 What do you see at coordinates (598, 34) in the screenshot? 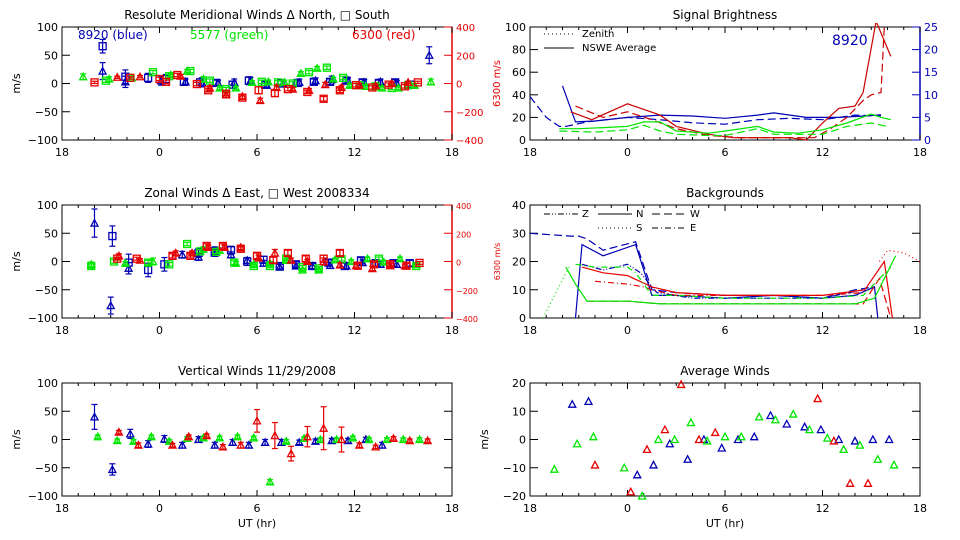
I see `legend-label: Zenith` at bounding box center [598, 34].